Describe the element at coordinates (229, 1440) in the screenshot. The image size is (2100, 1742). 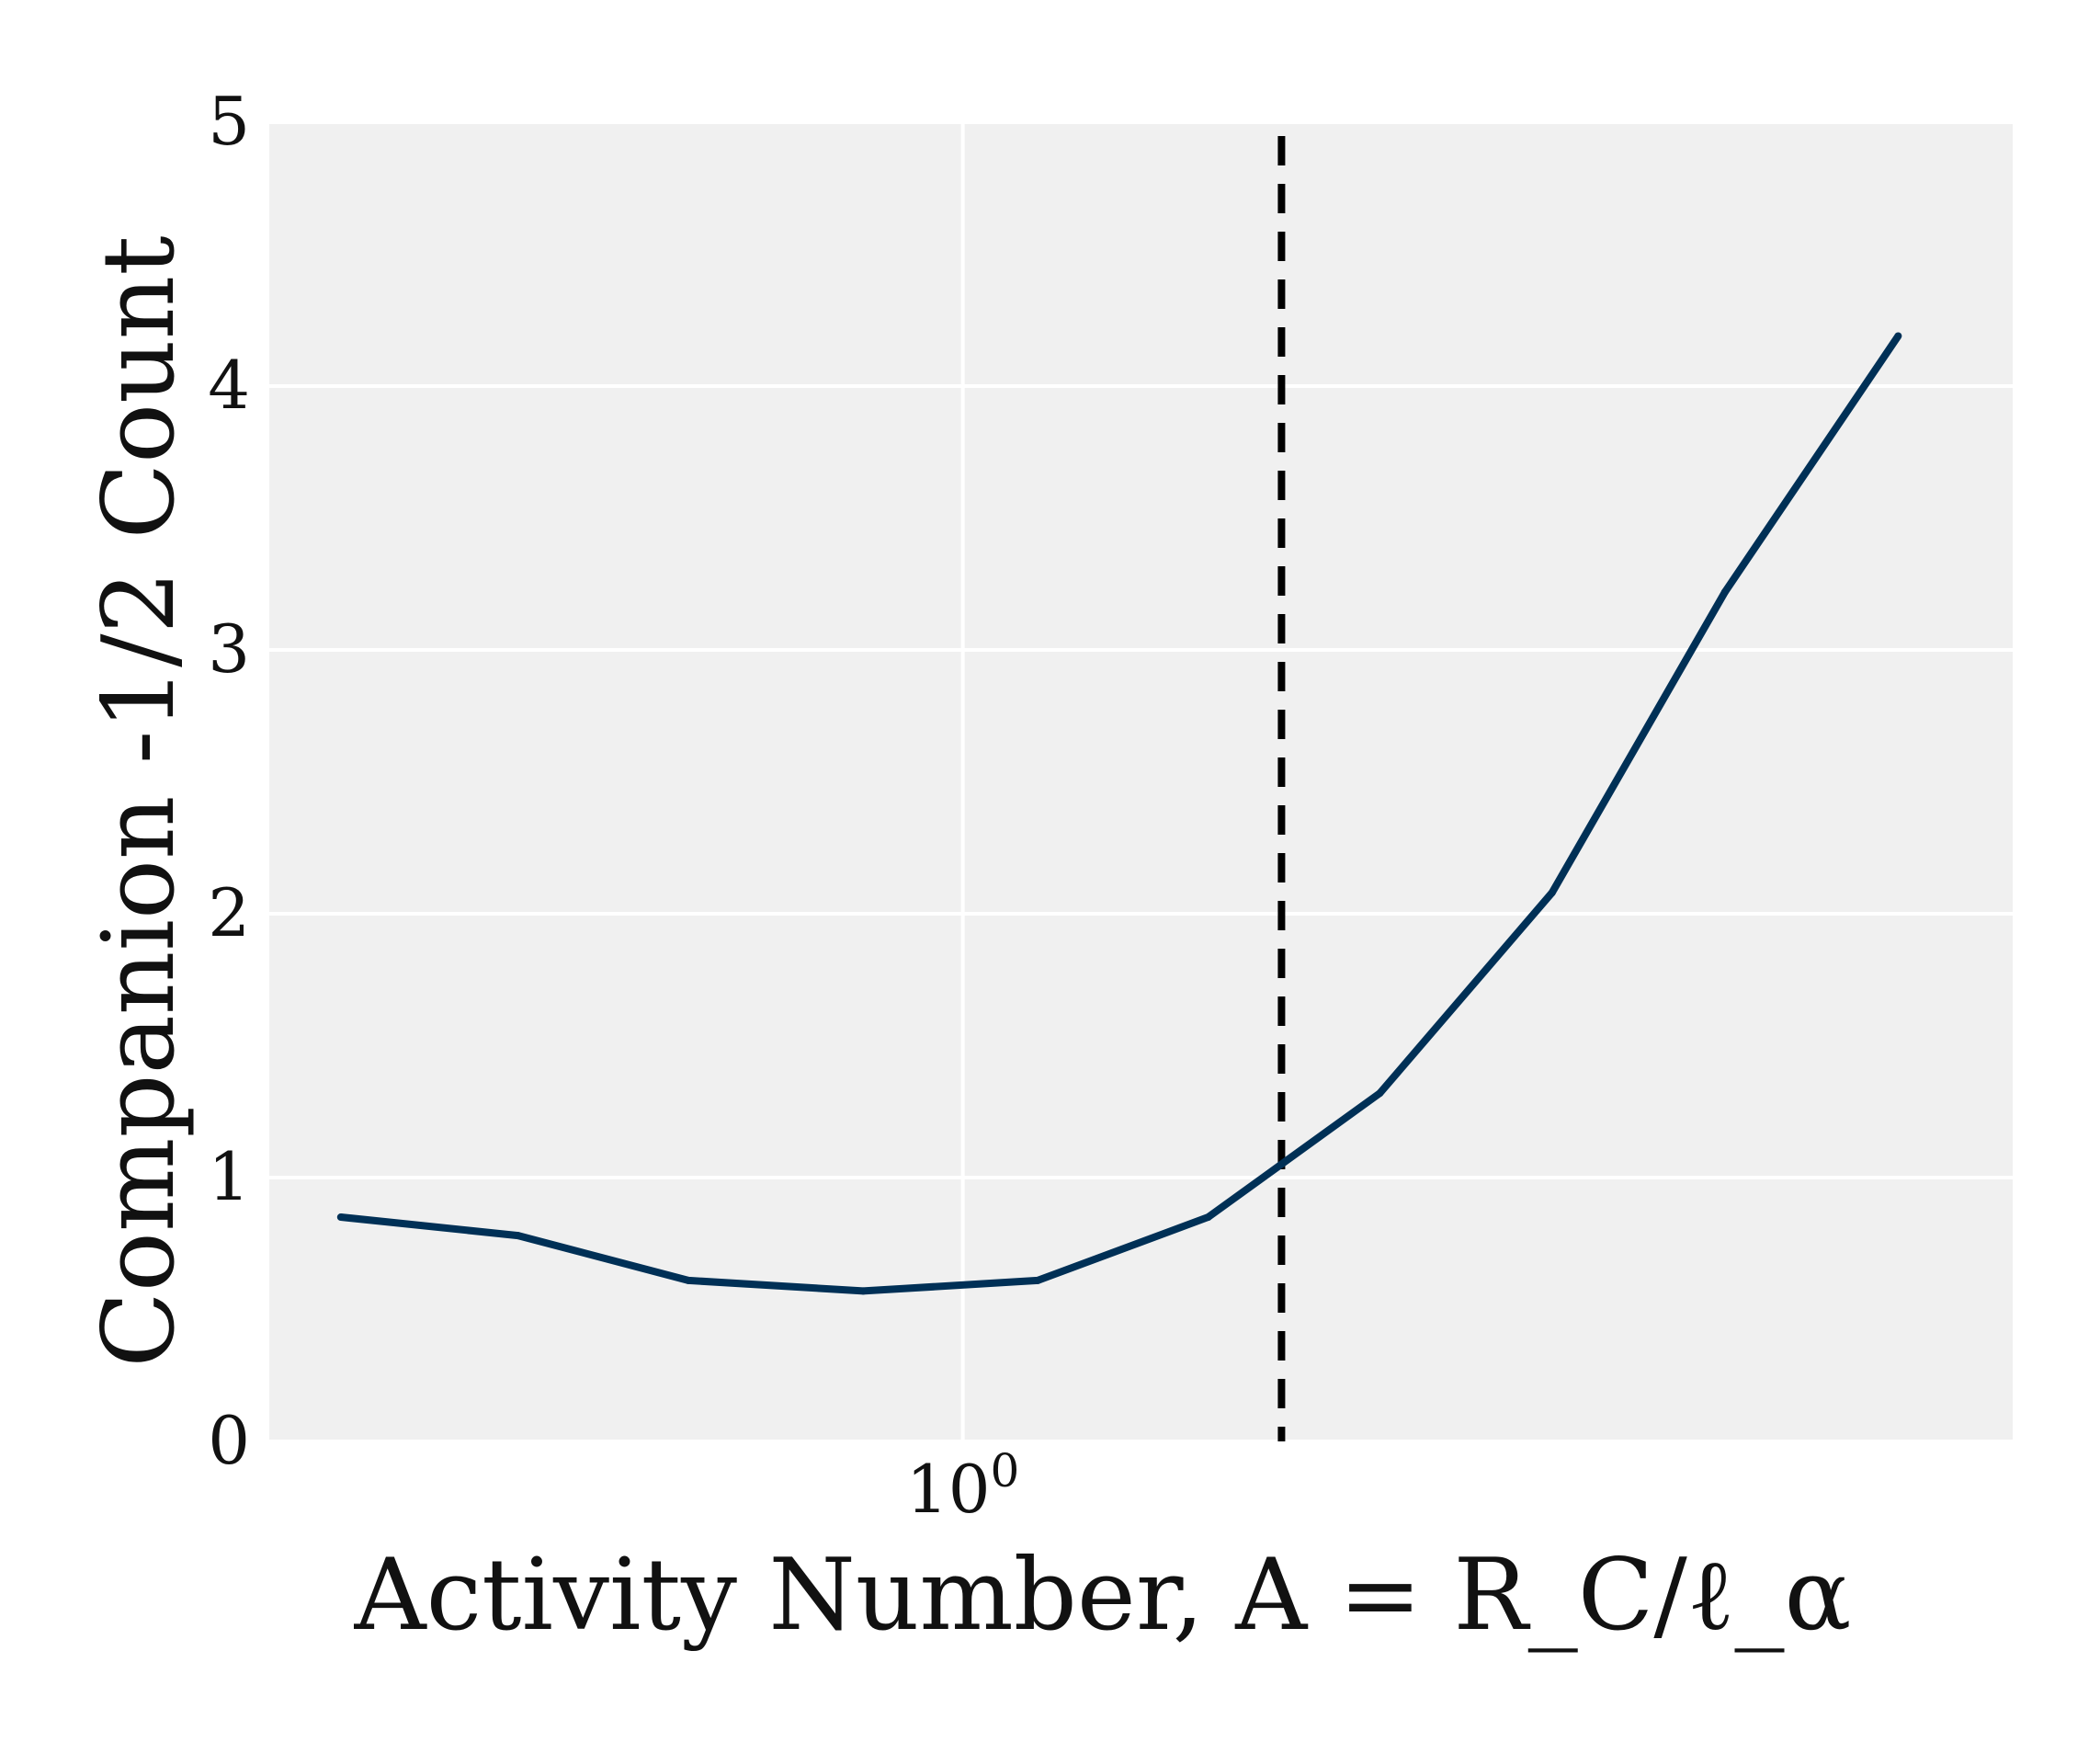
I see `y-tick-label: 0` at that location.